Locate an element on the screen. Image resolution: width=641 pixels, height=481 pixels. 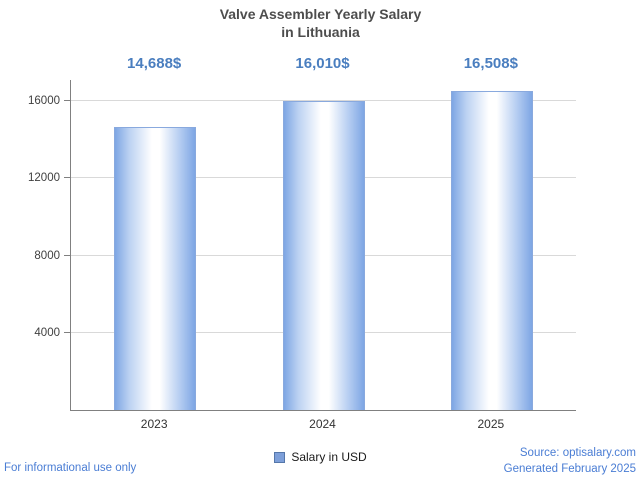
y-tick-label: 8000 is located at coordinates (47, 255).